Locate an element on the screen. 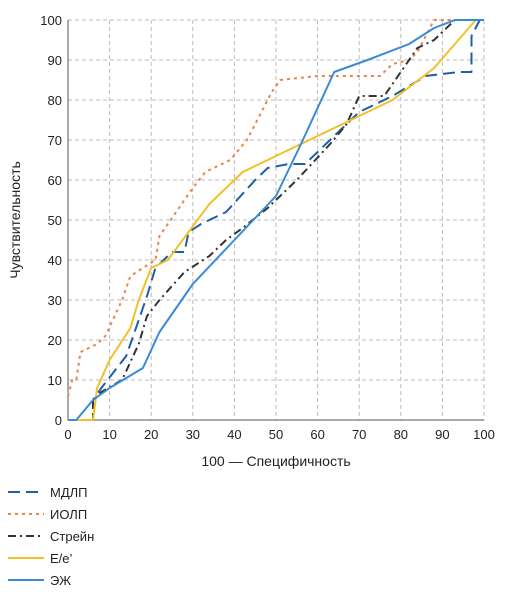  legend-label: МДЛП is located at coordinates (69, 492).